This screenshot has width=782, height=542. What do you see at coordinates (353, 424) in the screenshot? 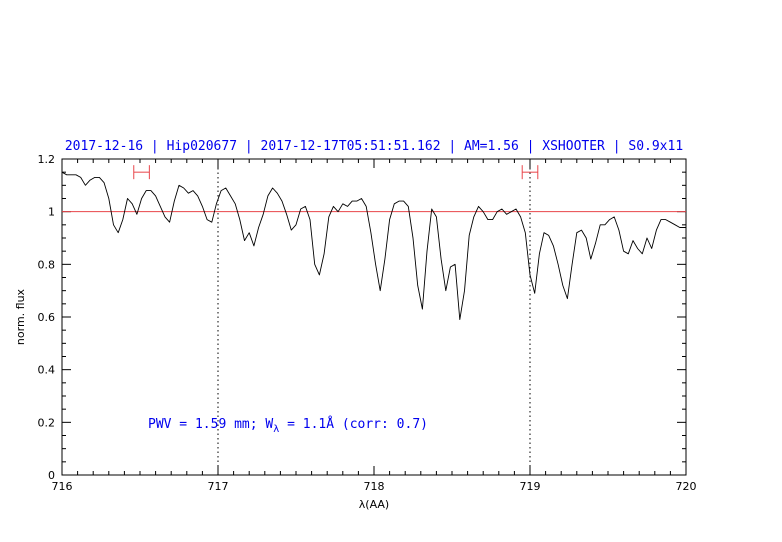
I see `annotation-suffix: = 1.1Å (corr: 0.7)` at bounding box center [353, 424].